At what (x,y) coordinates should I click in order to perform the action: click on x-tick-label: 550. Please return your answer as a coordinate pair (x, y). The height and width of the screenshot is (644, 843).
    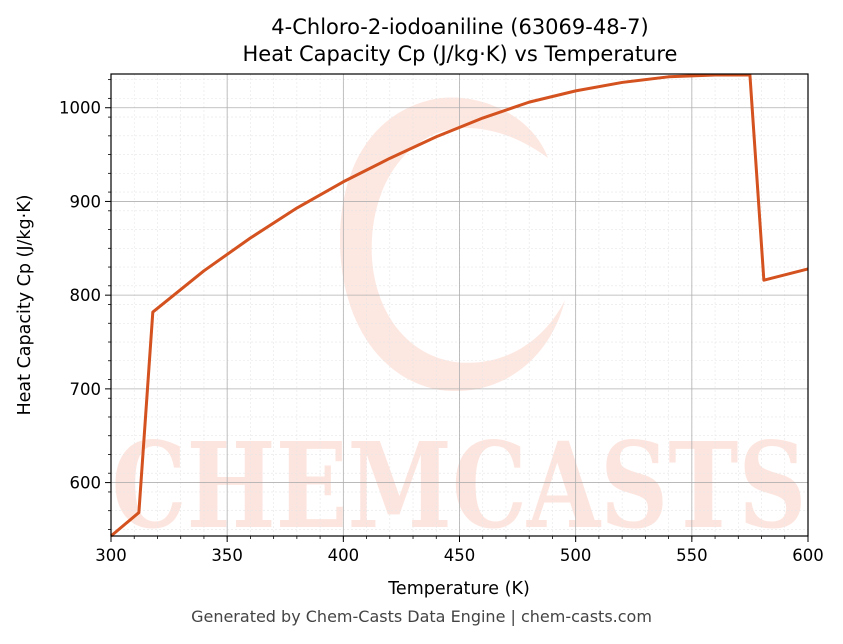
    Looking at the image, I should click on (692, 555).